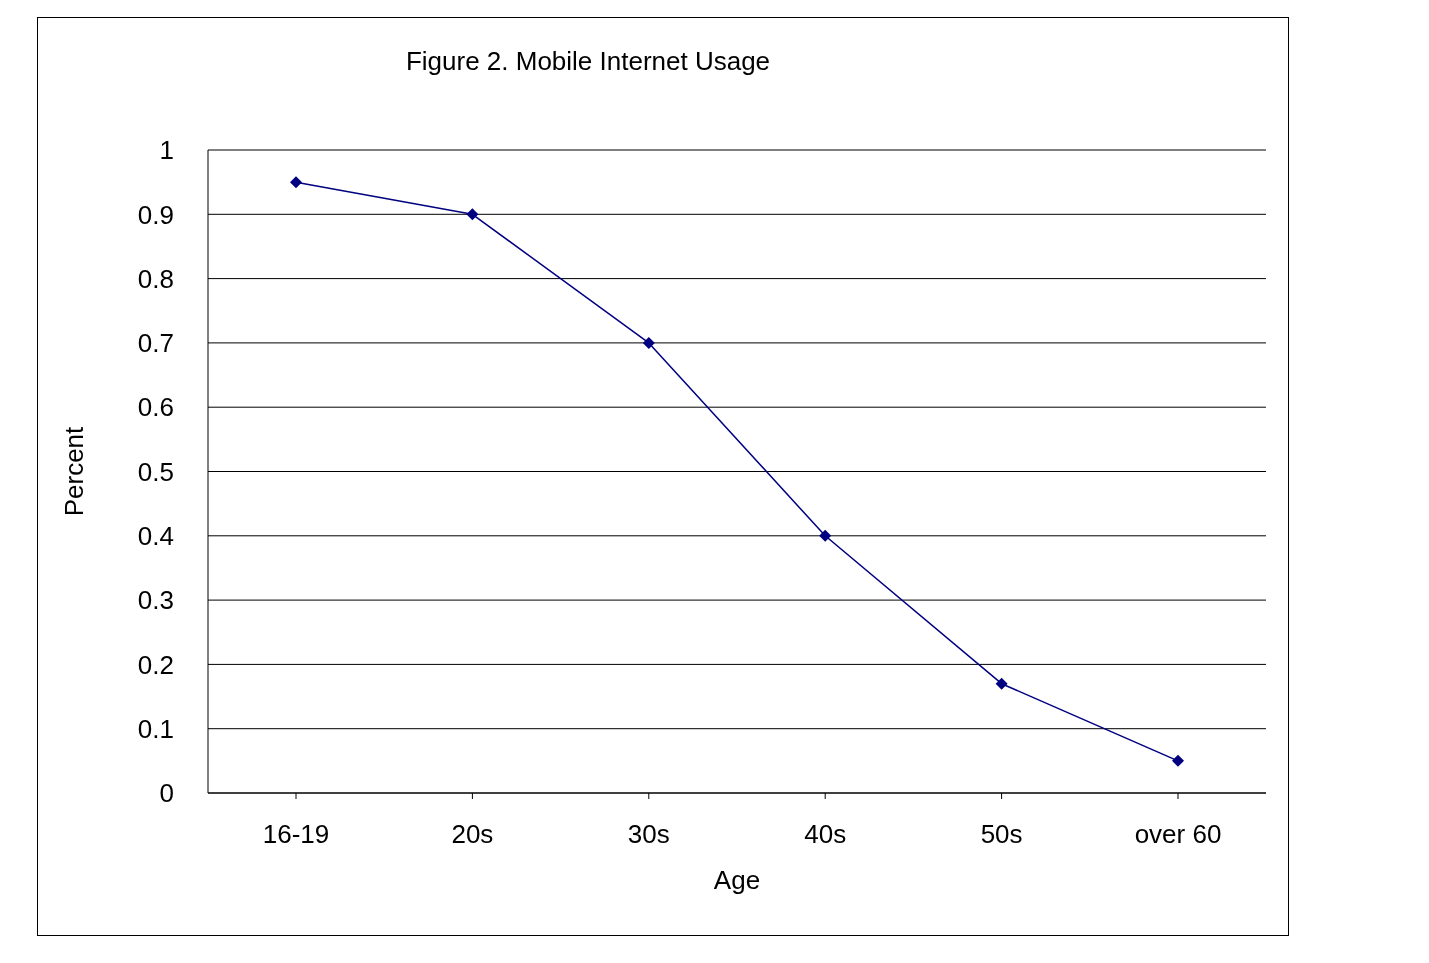  What do you see at coordinates (1001, 834) in the screenshot?
I see `x-tick-label: 50s` at bounding box center [1001, 834].